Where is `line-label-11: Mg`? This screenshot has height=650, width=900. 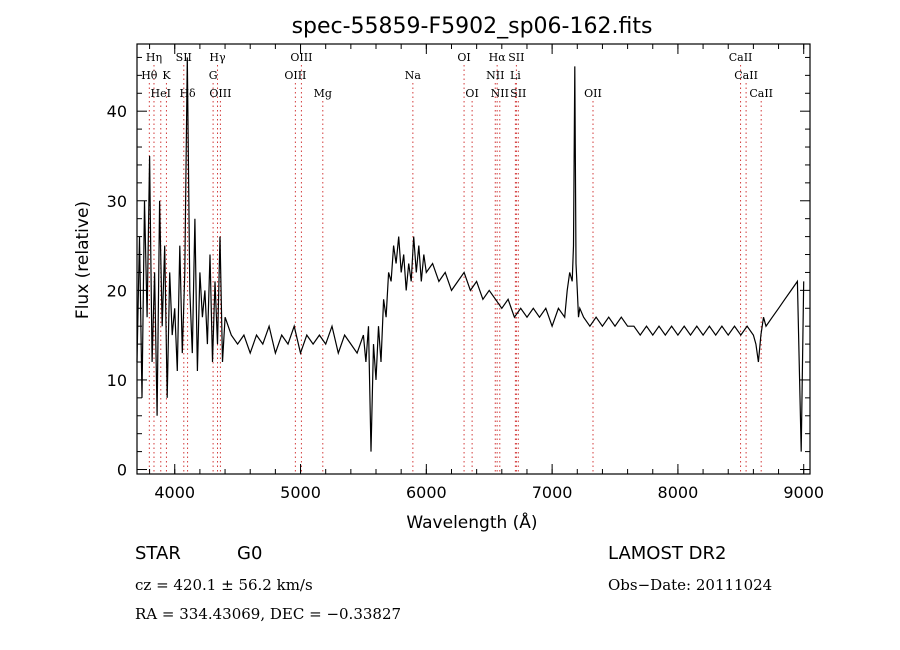
line-label-11: Mg is located at coordinates (323, 93).